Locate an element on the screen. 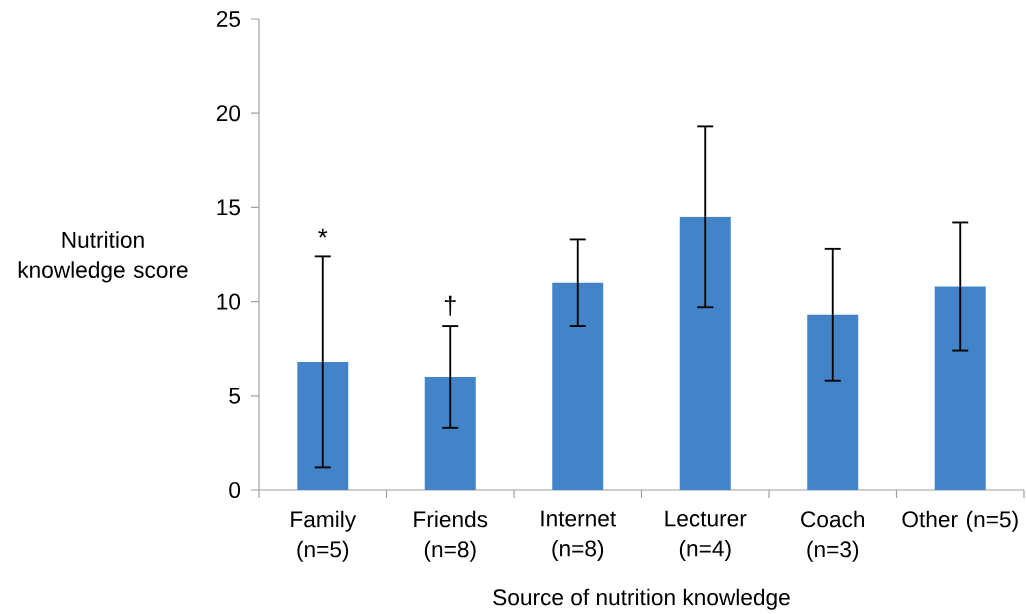 The width and height of the screenshot is (1026, 614). y-tick-label: 10 is located at coordinates (229, 301).